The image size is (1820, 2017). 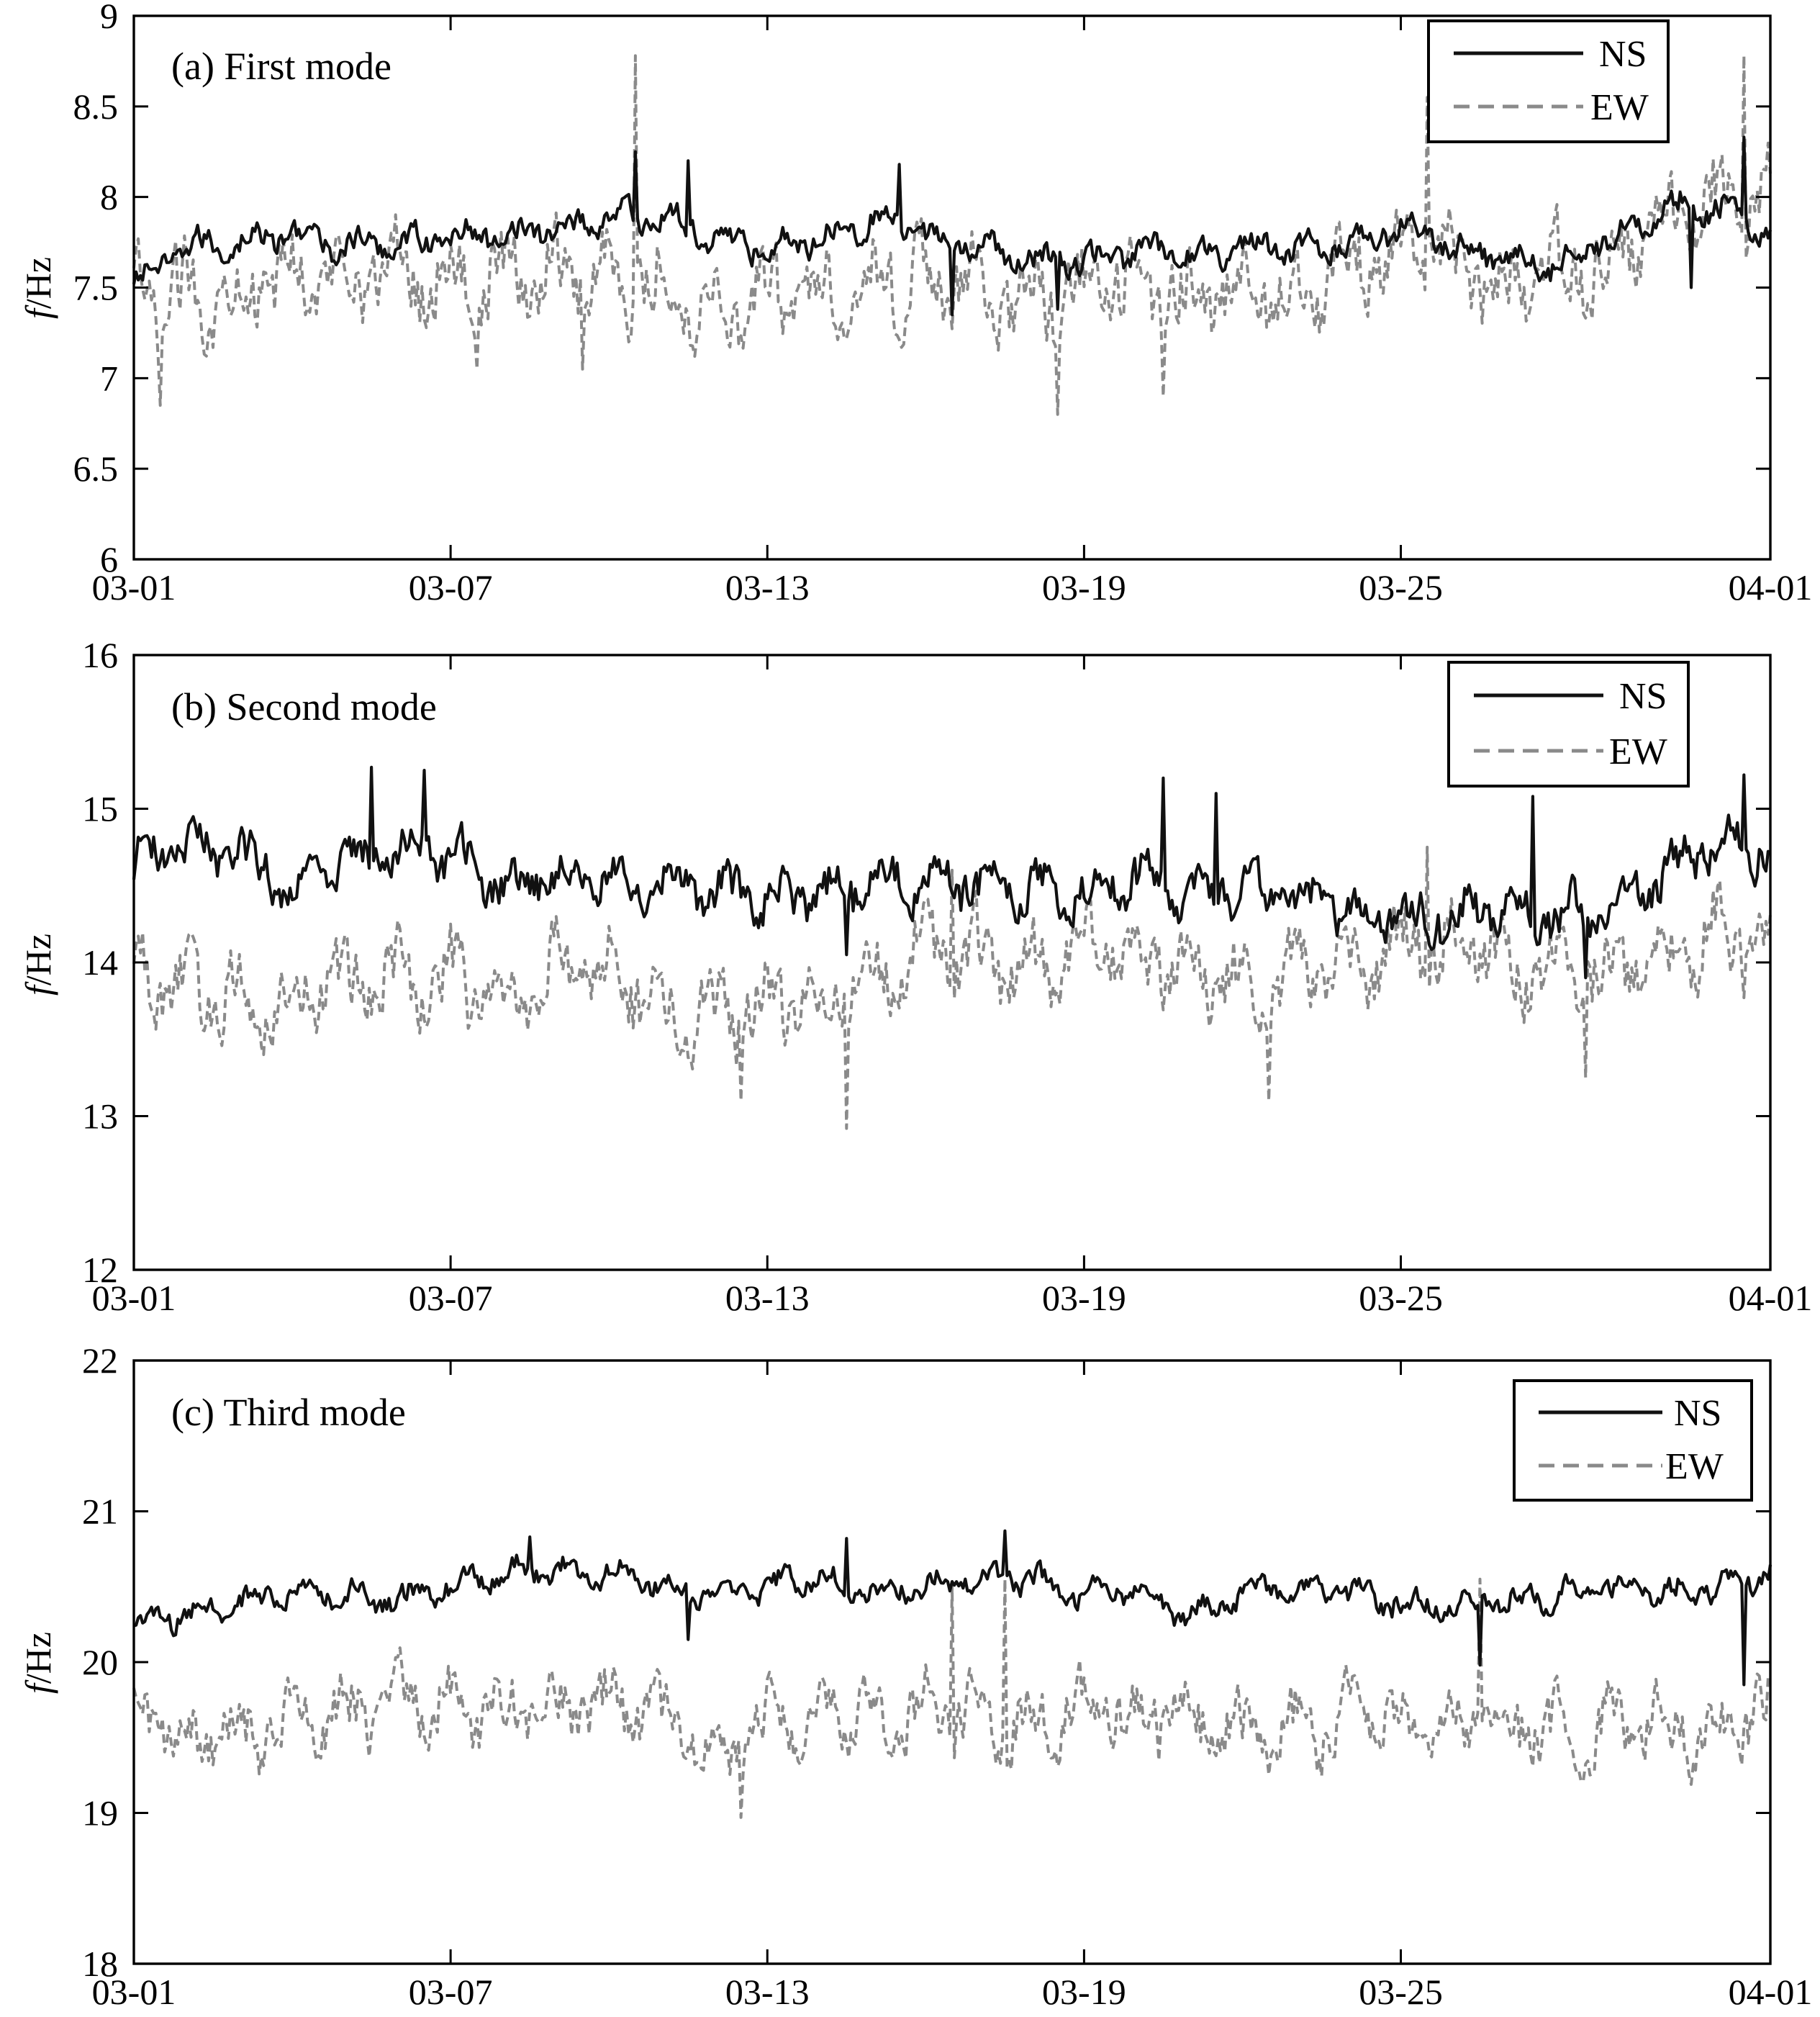 What do you see at coordinates (304, 706) in the screenshot?
I see `panel-b-title: (b) Second mode` at bounding box center [304, 706].